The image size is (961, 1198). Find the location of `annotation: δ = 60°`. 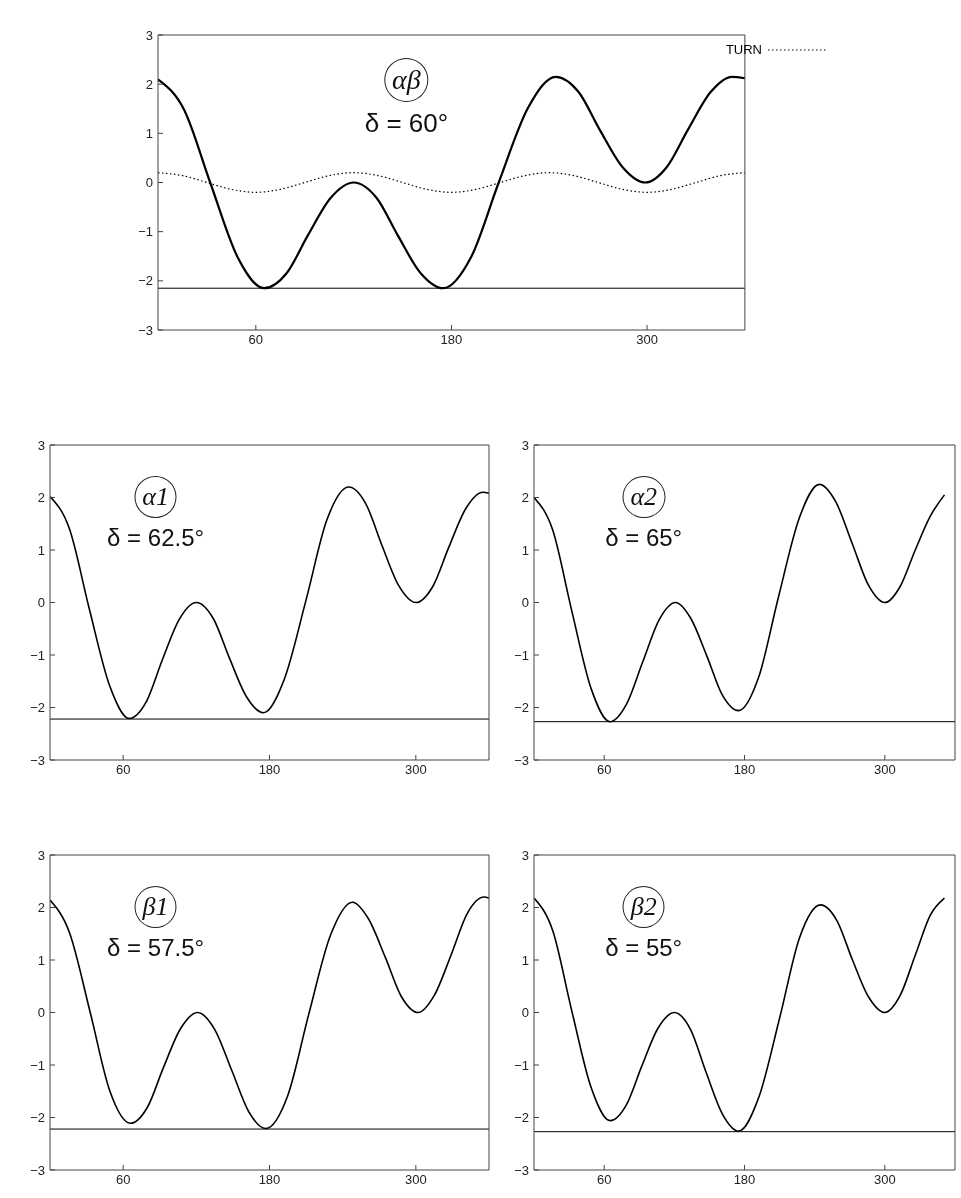

annotation: δ = 60° is located at coordinates (406, 123).